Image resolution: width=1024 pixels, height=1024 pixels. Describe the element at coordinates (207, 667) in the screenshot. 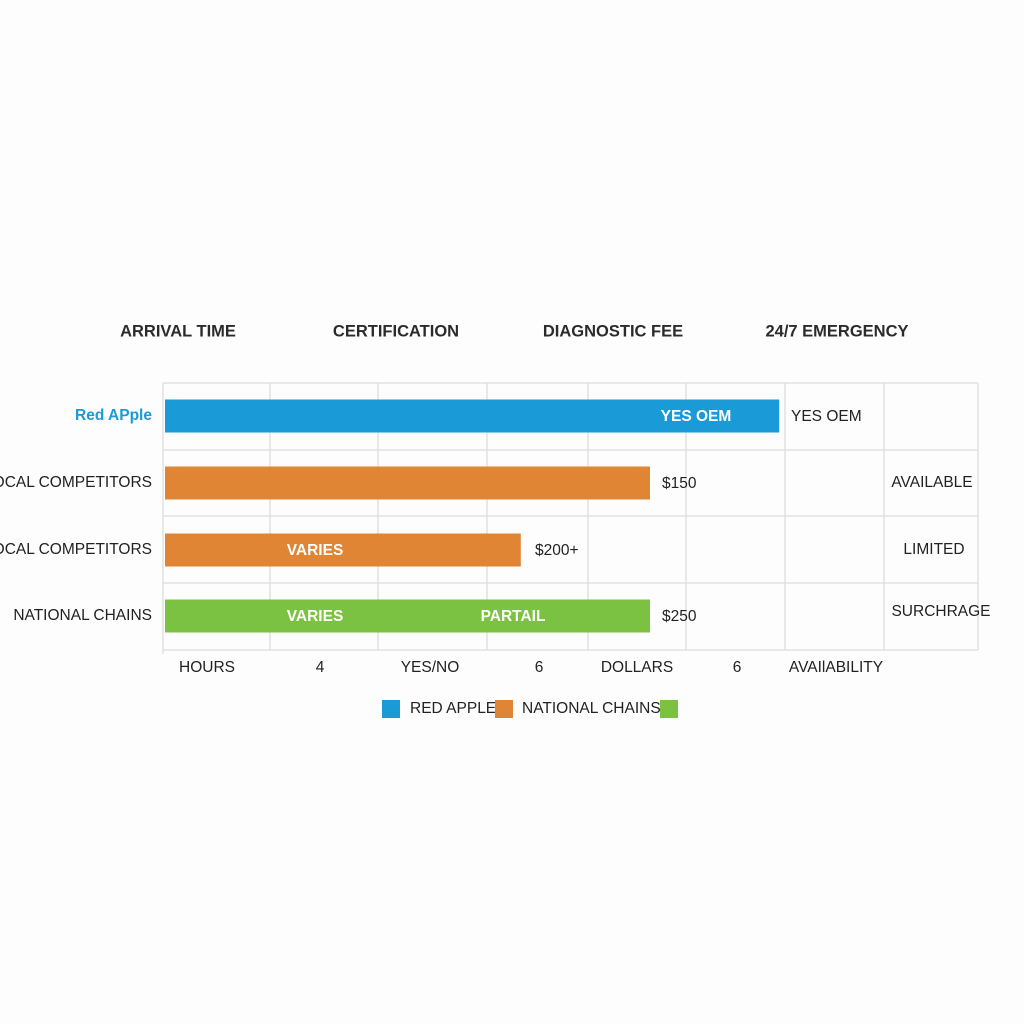

I see `x-tick-label: HOURS` at that location.